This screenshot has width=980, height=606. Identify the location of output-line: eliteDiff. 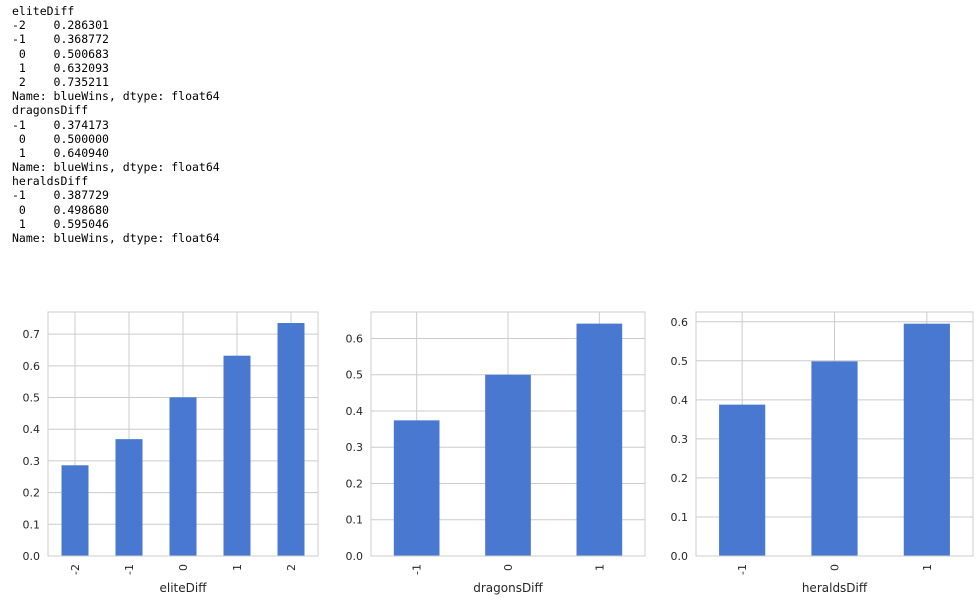
(43, 11).